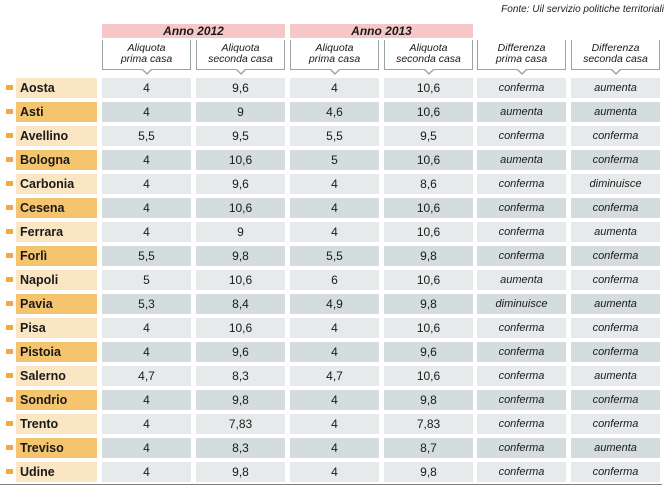 The height and width of the screenshot is (493, 670). Describe the element at coordinates (331, 484) in the screenshot. I see `bottom-rule` at that location.